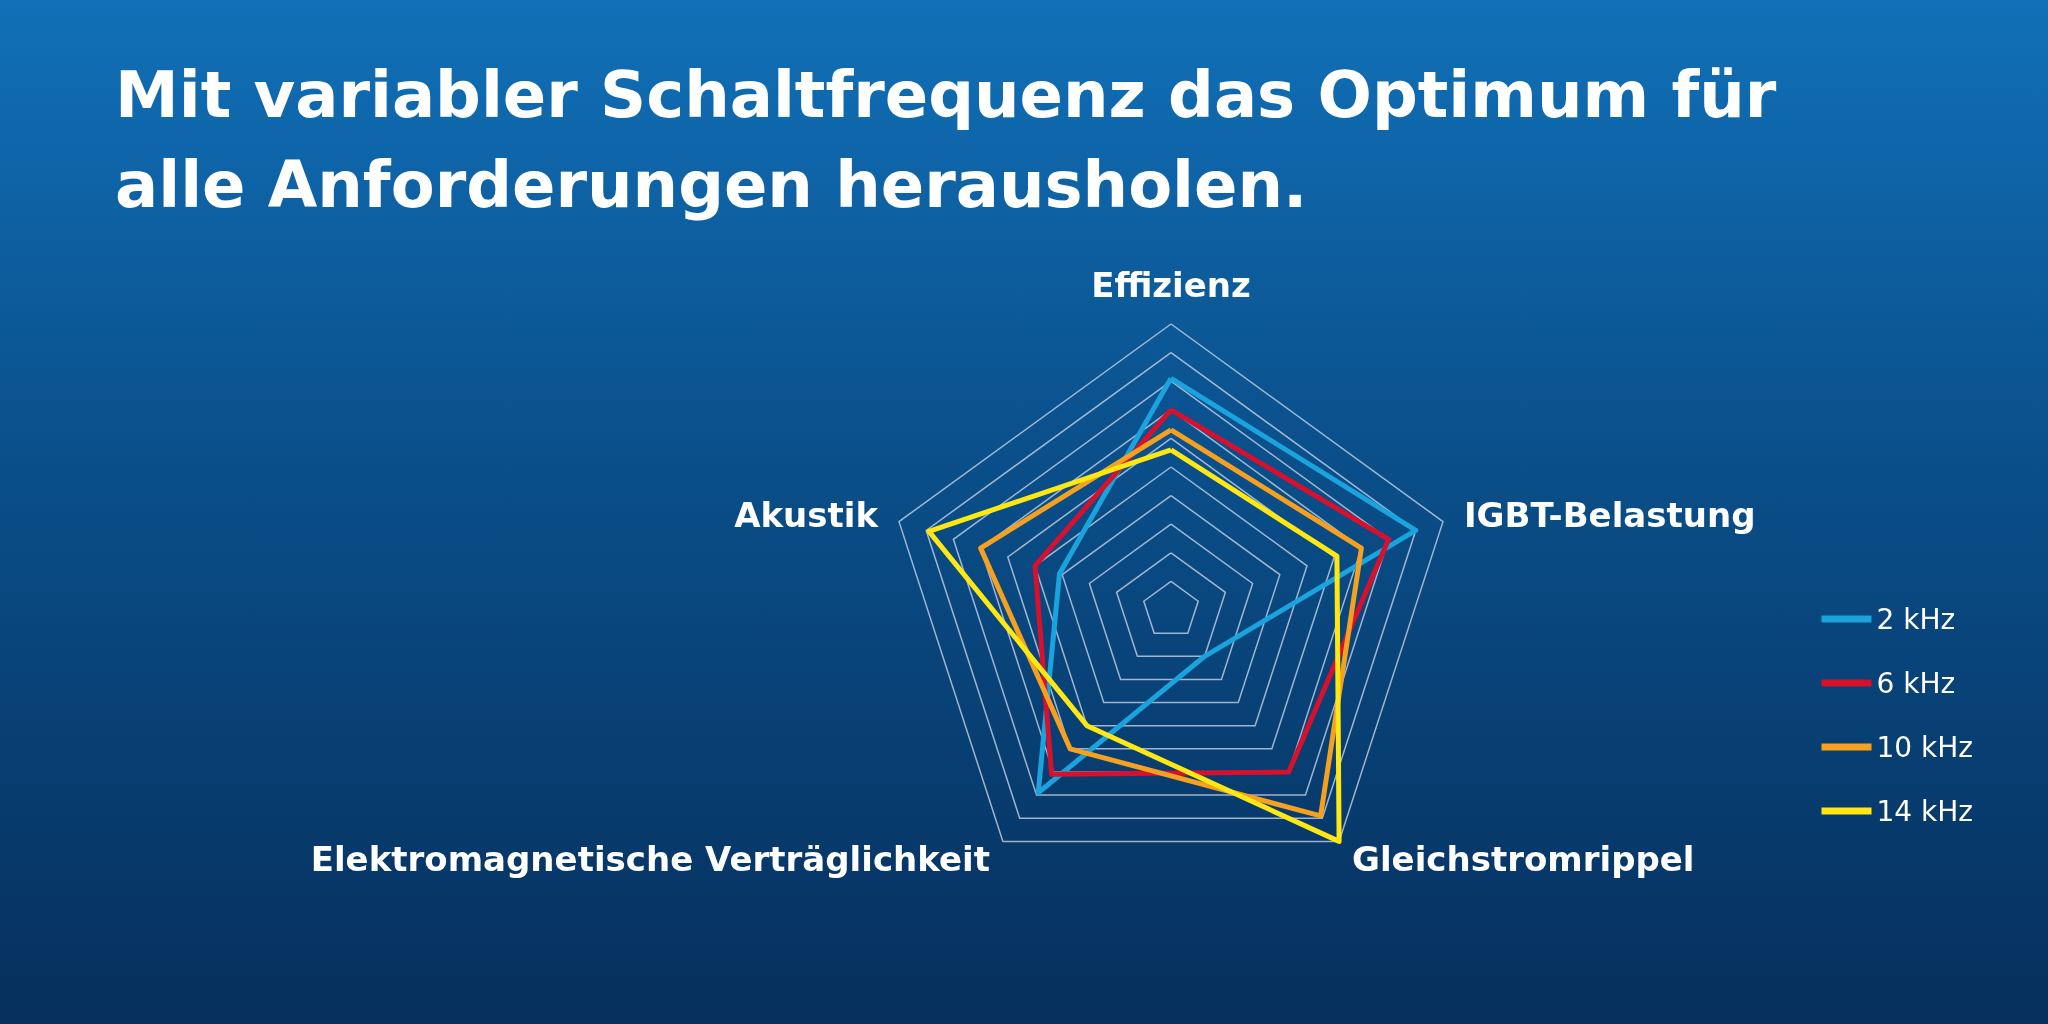 This screenshot has height=1024, width=2048. I want to click on legend-label: 6 kHz, so click(1916, 683).